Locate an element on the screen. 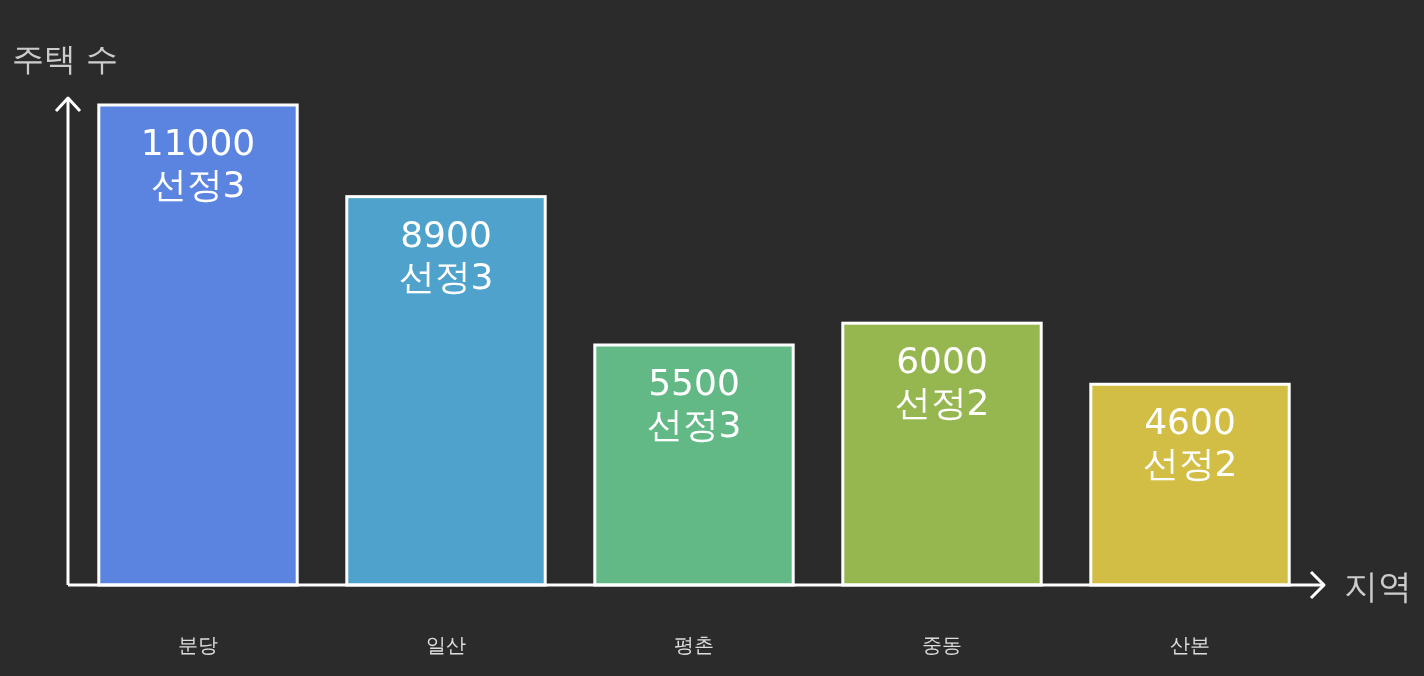  data-label: 4600 선정2 is located at coordinates (1190, 443).